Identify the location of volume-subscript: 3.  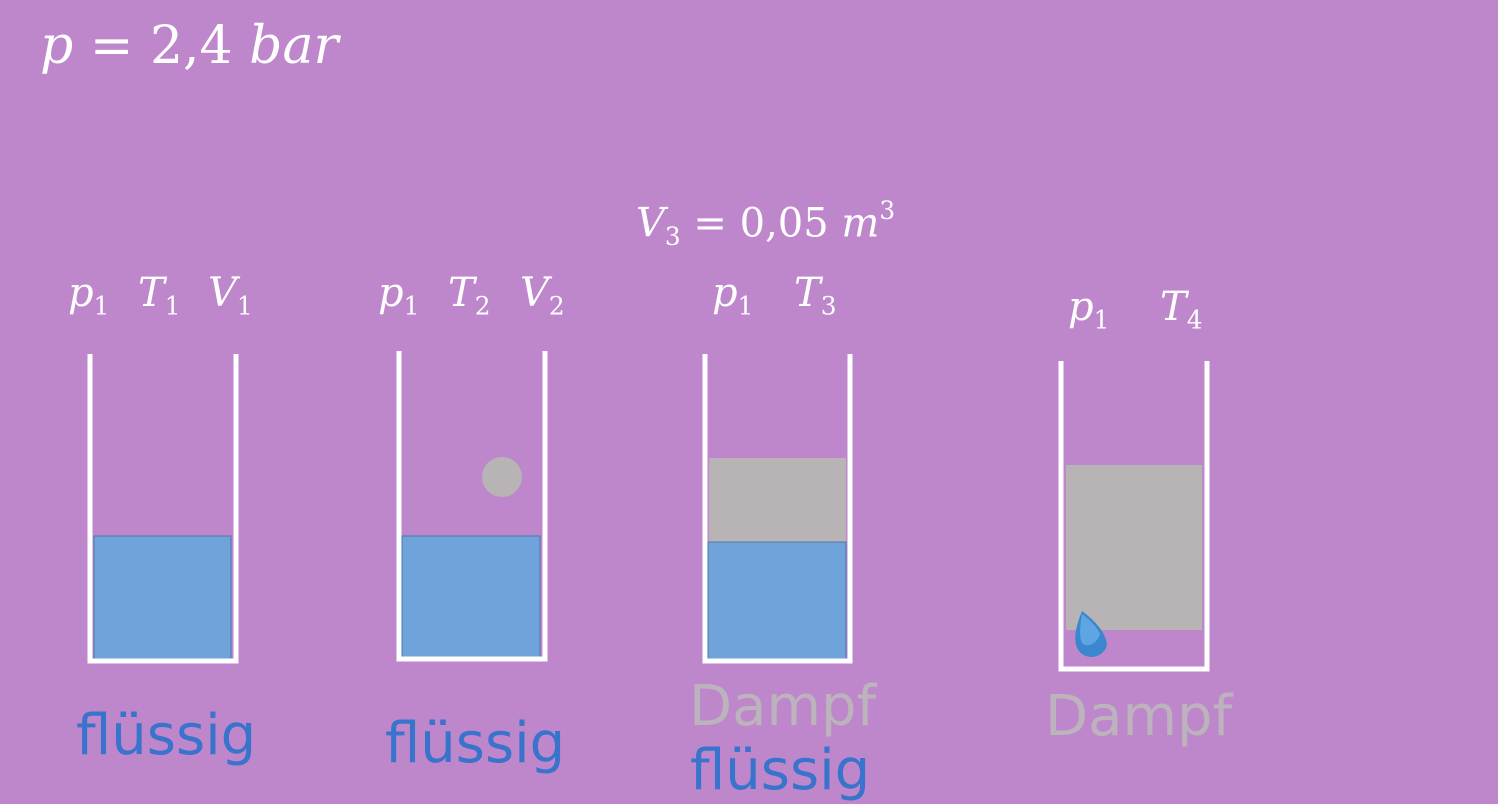
(672, 237).